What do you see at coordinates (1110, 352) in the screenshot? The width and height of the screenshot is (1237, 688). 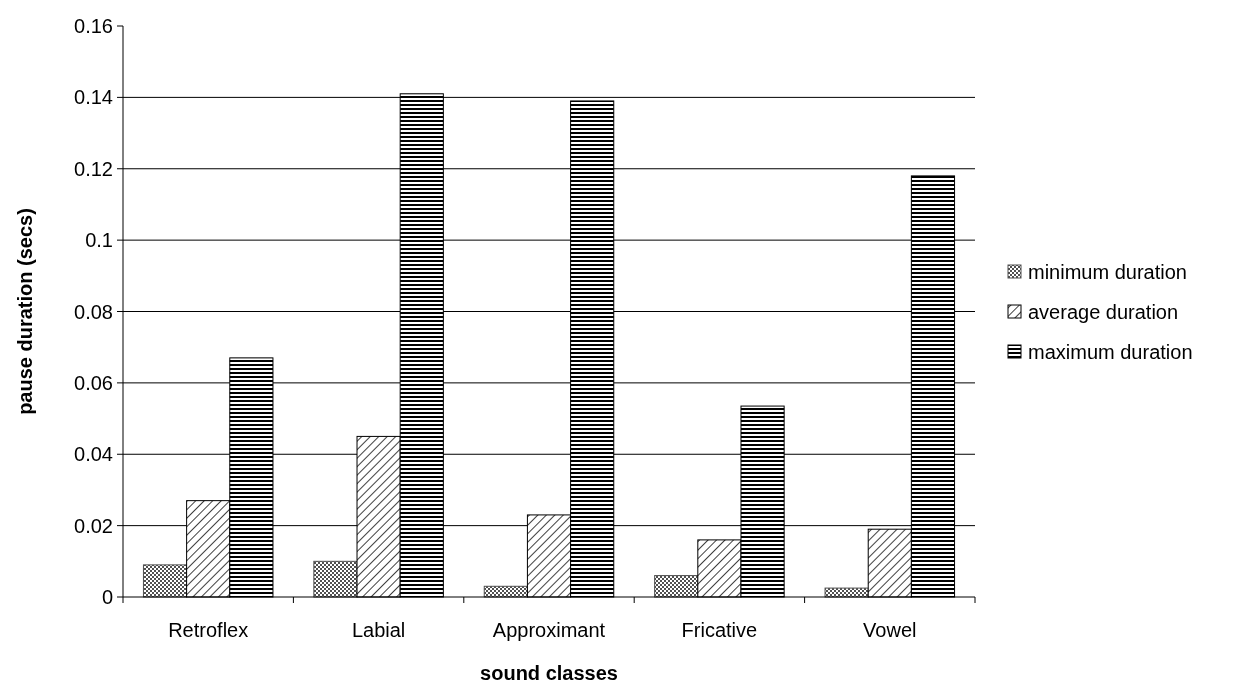 I see `legend-label: maximum duration` at bounding box center [1110, 352].